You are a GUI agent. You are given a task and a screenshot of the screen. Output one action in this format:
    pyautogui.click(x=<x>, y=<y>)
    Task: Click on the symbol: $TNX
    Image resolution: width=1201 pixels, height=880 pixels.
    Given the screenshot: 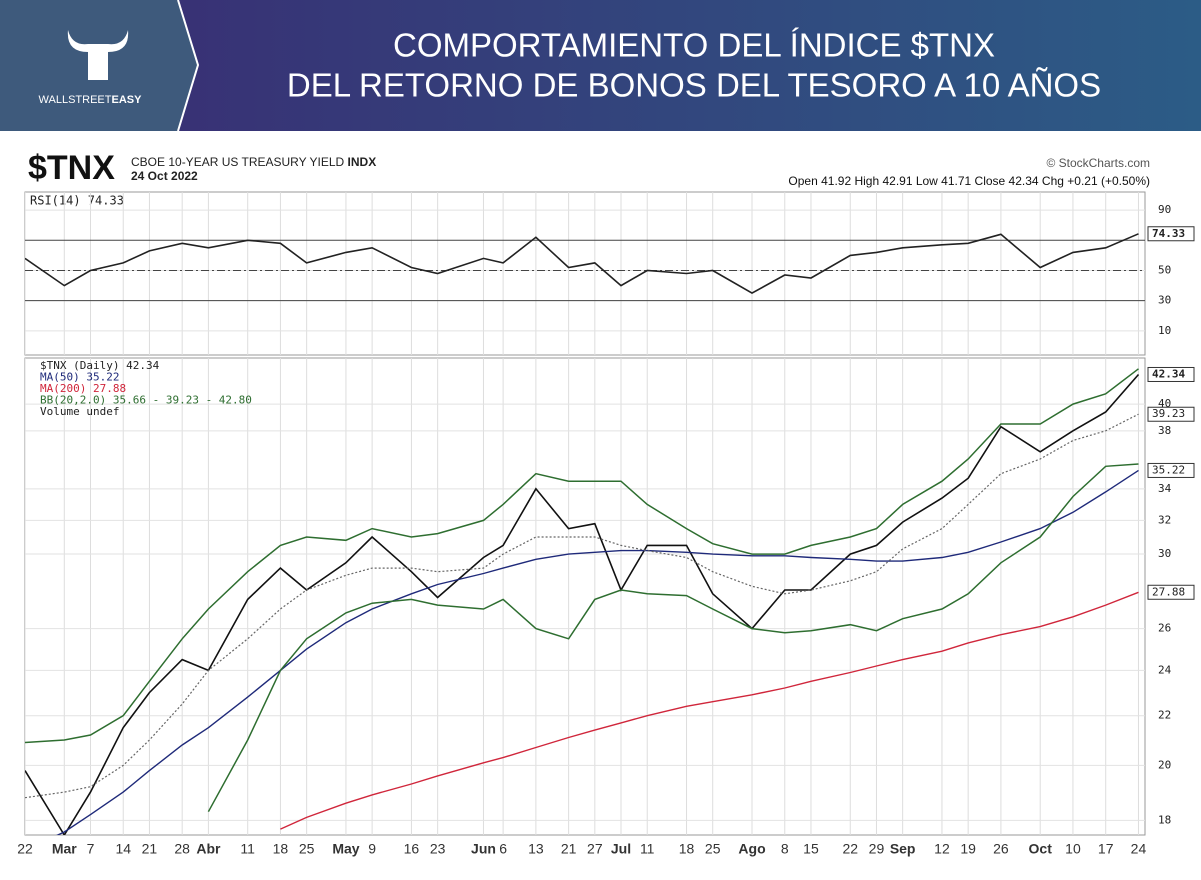 What is the action you would take?
    pyautogui.click(x=71, y=168)
    